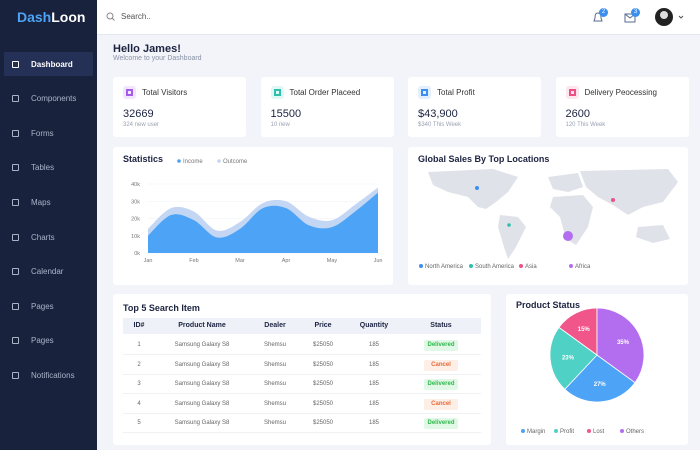 The width and height of the screenshot is (700, 450). Describe the element at coordinates (441, 325) in the screenshot. I see `column-header: Status` at that location.